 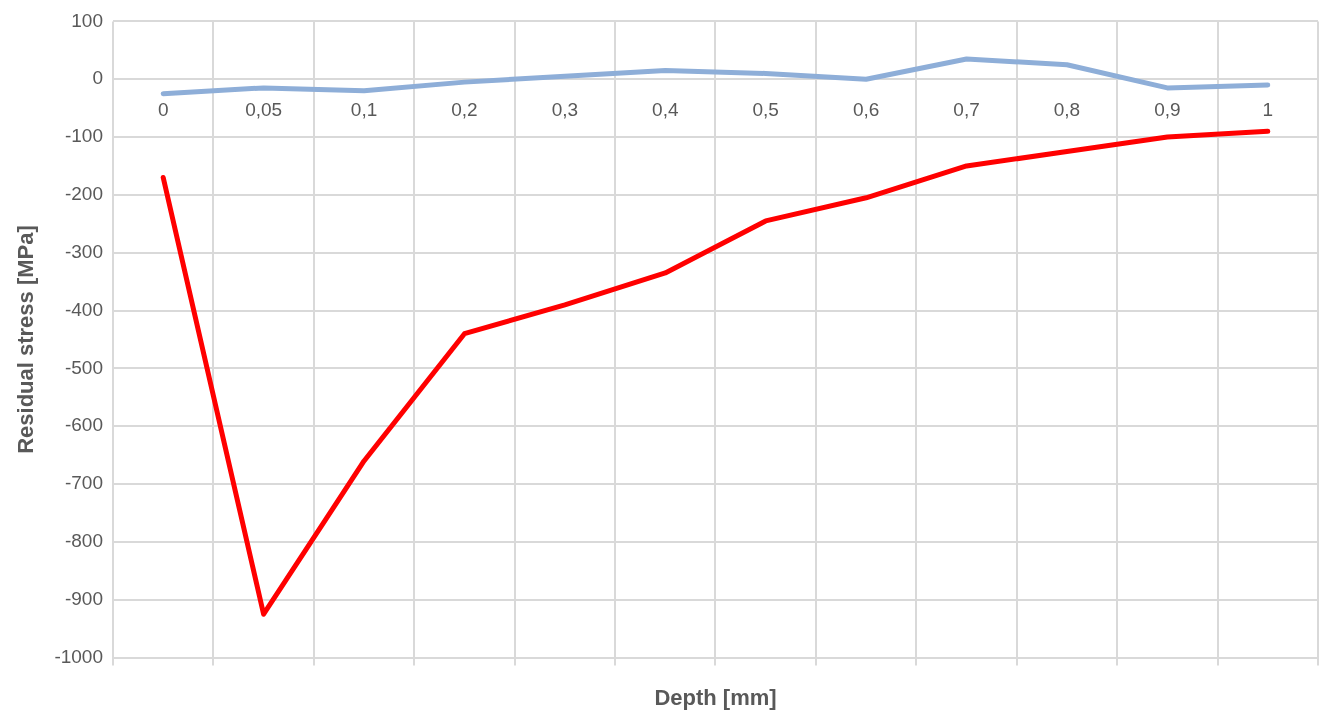 I want to click on y-tick-label: -100, so click(x=83, y=136).